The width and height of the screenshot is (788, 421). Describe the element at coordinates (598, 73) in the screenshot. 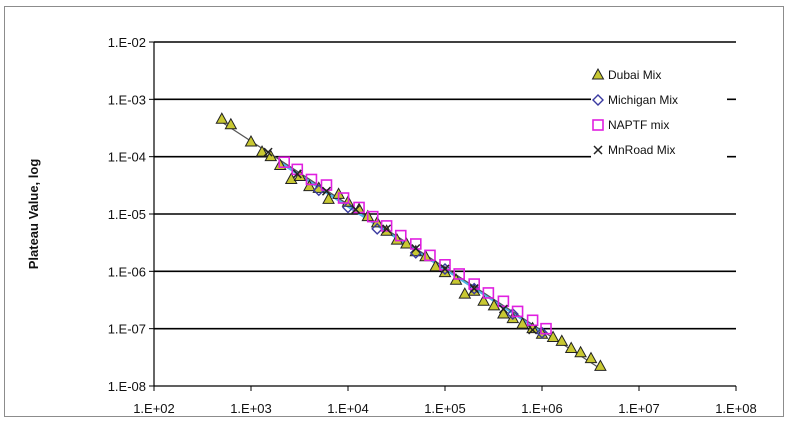

I see `dubai-mix-legend-marker` at that location.